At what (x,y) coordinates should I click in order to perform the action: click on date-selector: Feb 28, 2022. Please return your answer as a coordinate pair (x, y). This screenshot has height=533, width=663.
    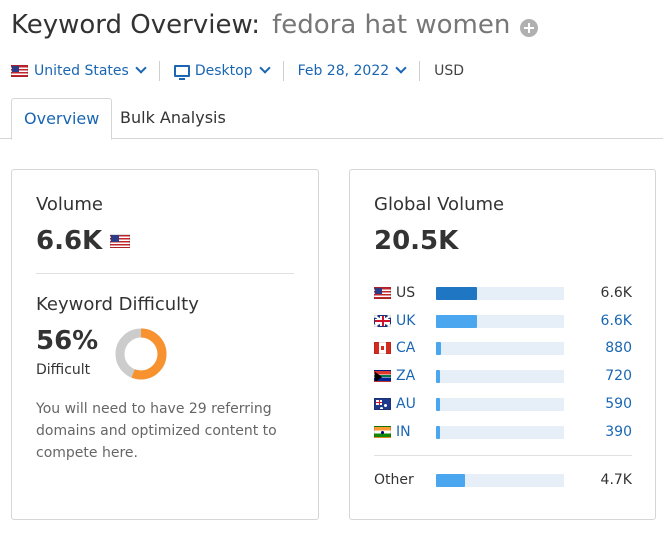
    Looking at the image, I should click on (352, 70).